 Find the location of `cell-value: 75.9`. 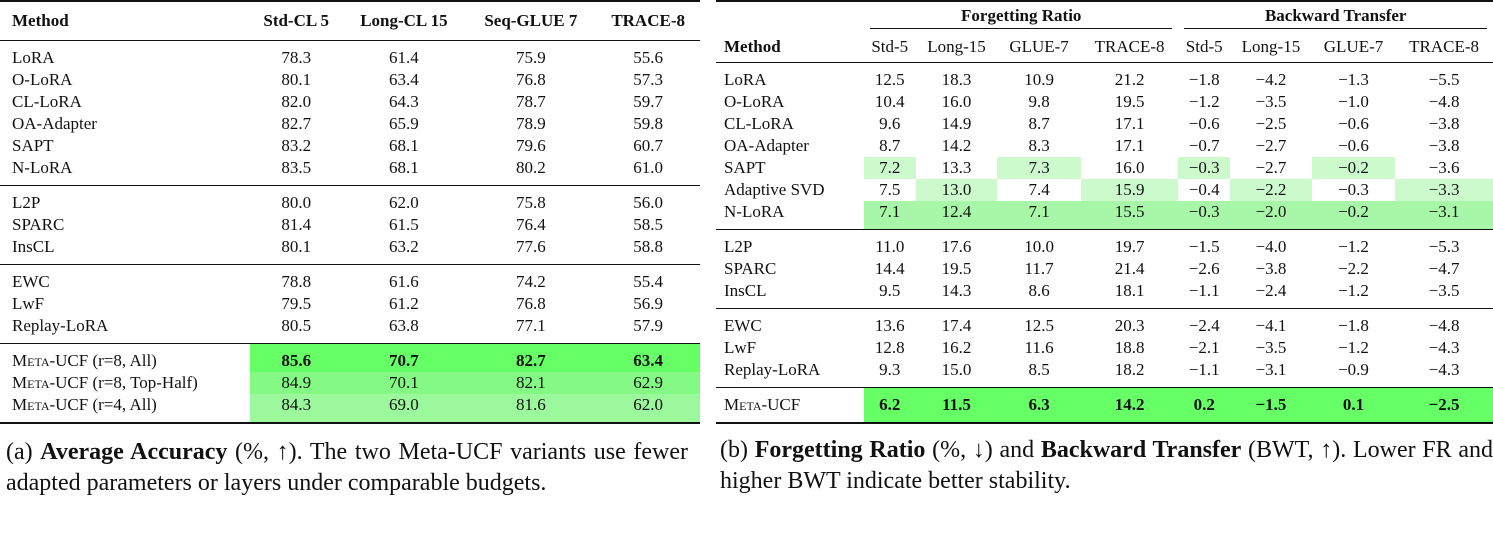

cell-value: 75.9 is located at coordinates (530, 57).